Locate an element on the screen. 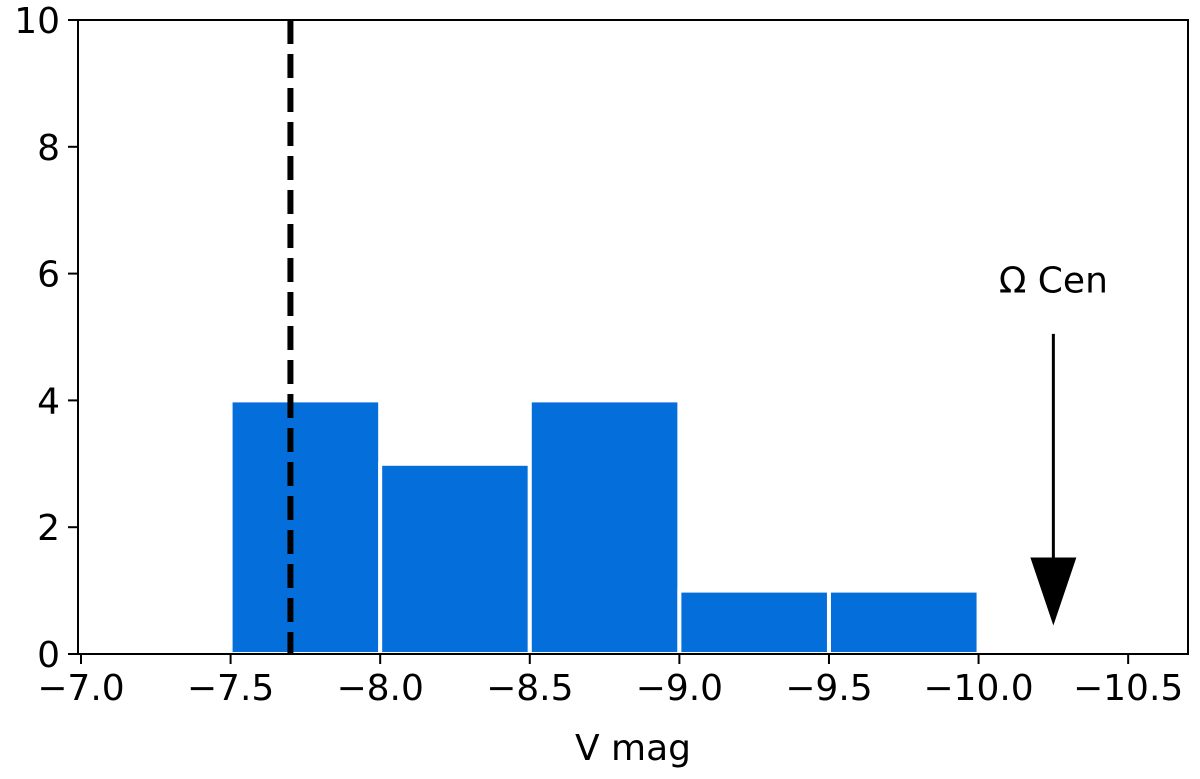 The width and height of the screenshot is (1200, 779). x-tick-label: −9.0 is located at coordinates (679, 688).